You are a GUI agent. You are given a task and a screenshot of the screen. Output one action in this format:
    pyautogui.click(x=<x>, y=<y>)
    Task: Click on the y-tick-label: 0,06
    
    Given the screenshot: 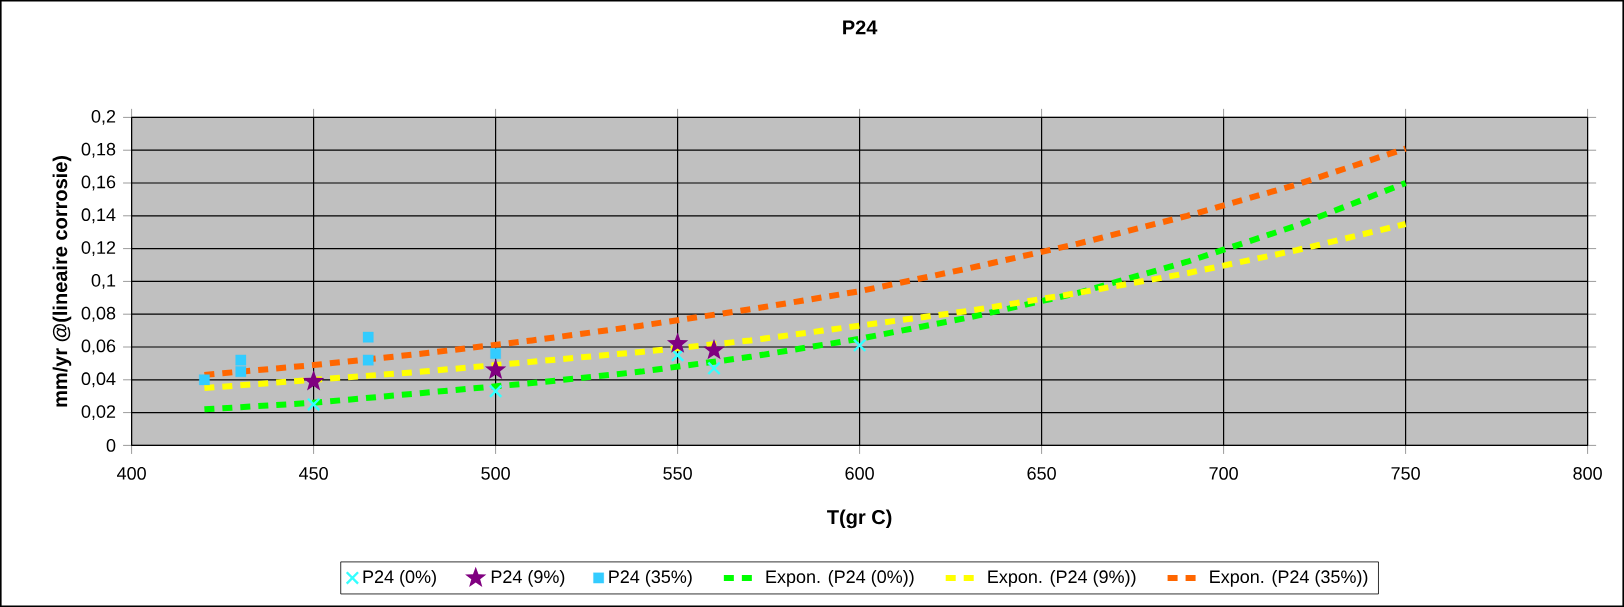 What is the action you would take?
    pyautogui.click(x=98, y=347)
    